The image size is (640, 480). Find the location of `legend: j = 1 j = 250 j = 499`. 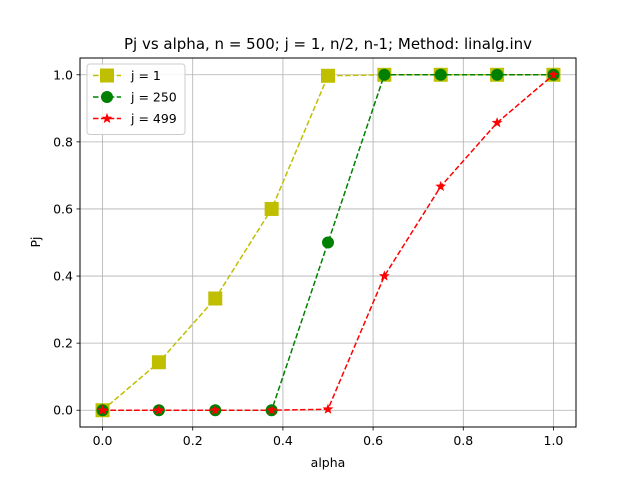

legend: j = 1 j = 250 j = 499 is located at coordinates (136, 99).